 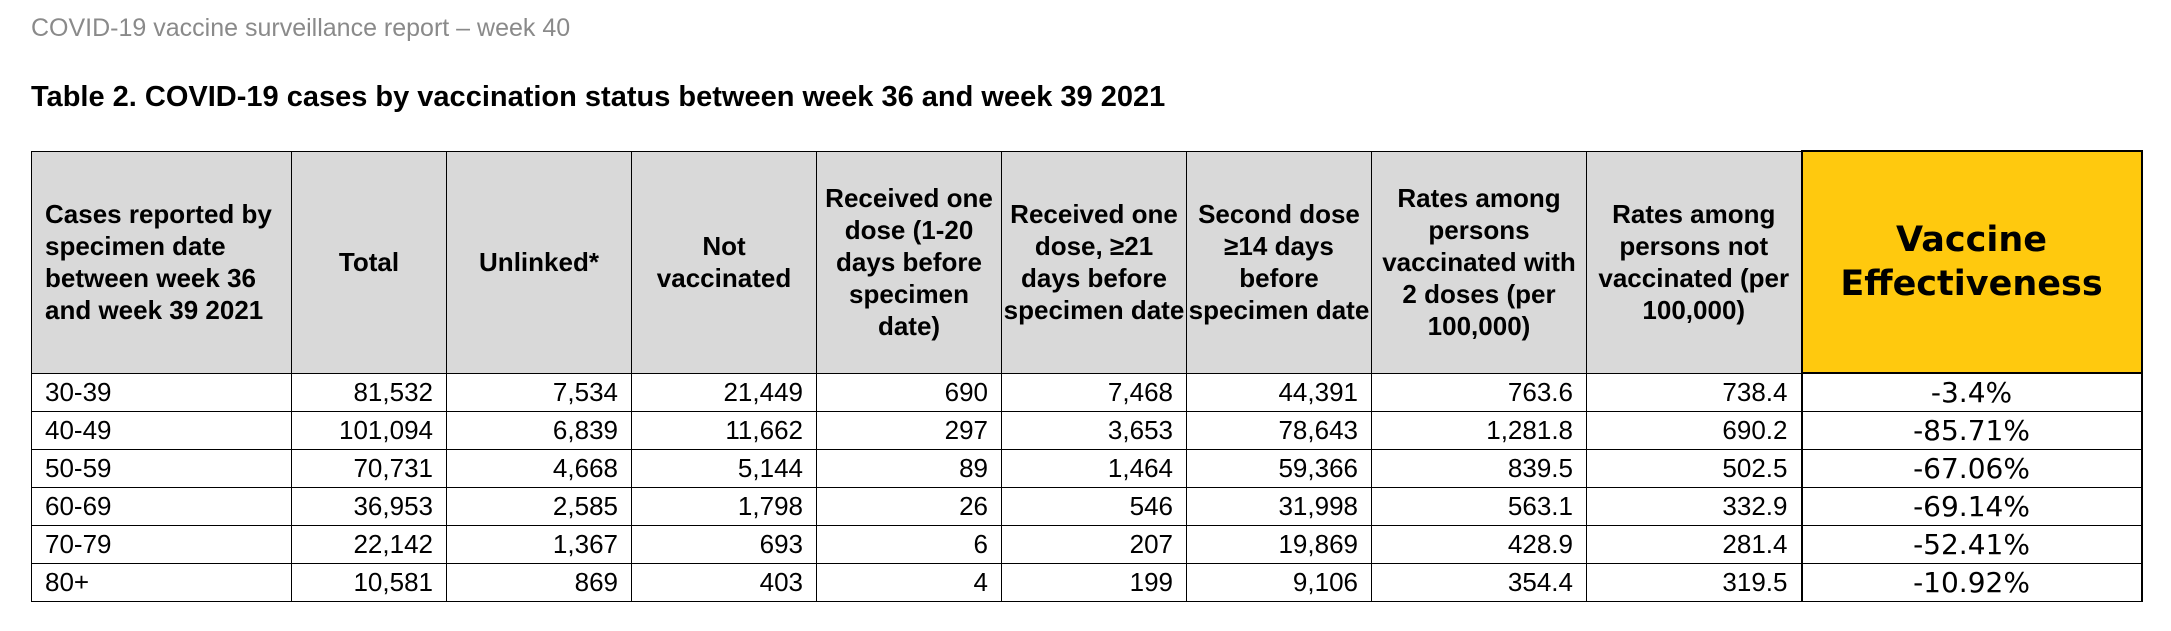 What do you see at coordinates (909, 544) in the screenshot?
I see `one-dose-1-20-cell: 6` at bounding box center [909, 544].